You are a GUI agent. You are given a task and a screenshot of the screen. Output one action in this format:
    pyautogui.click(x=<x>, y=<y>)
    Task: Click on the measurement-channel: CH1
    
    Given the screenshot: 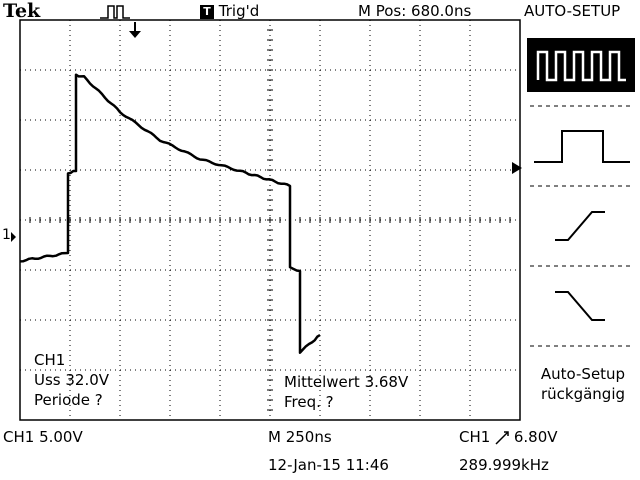 What is the action you would take?
    pyautogui.click(x=50, y=360)
    